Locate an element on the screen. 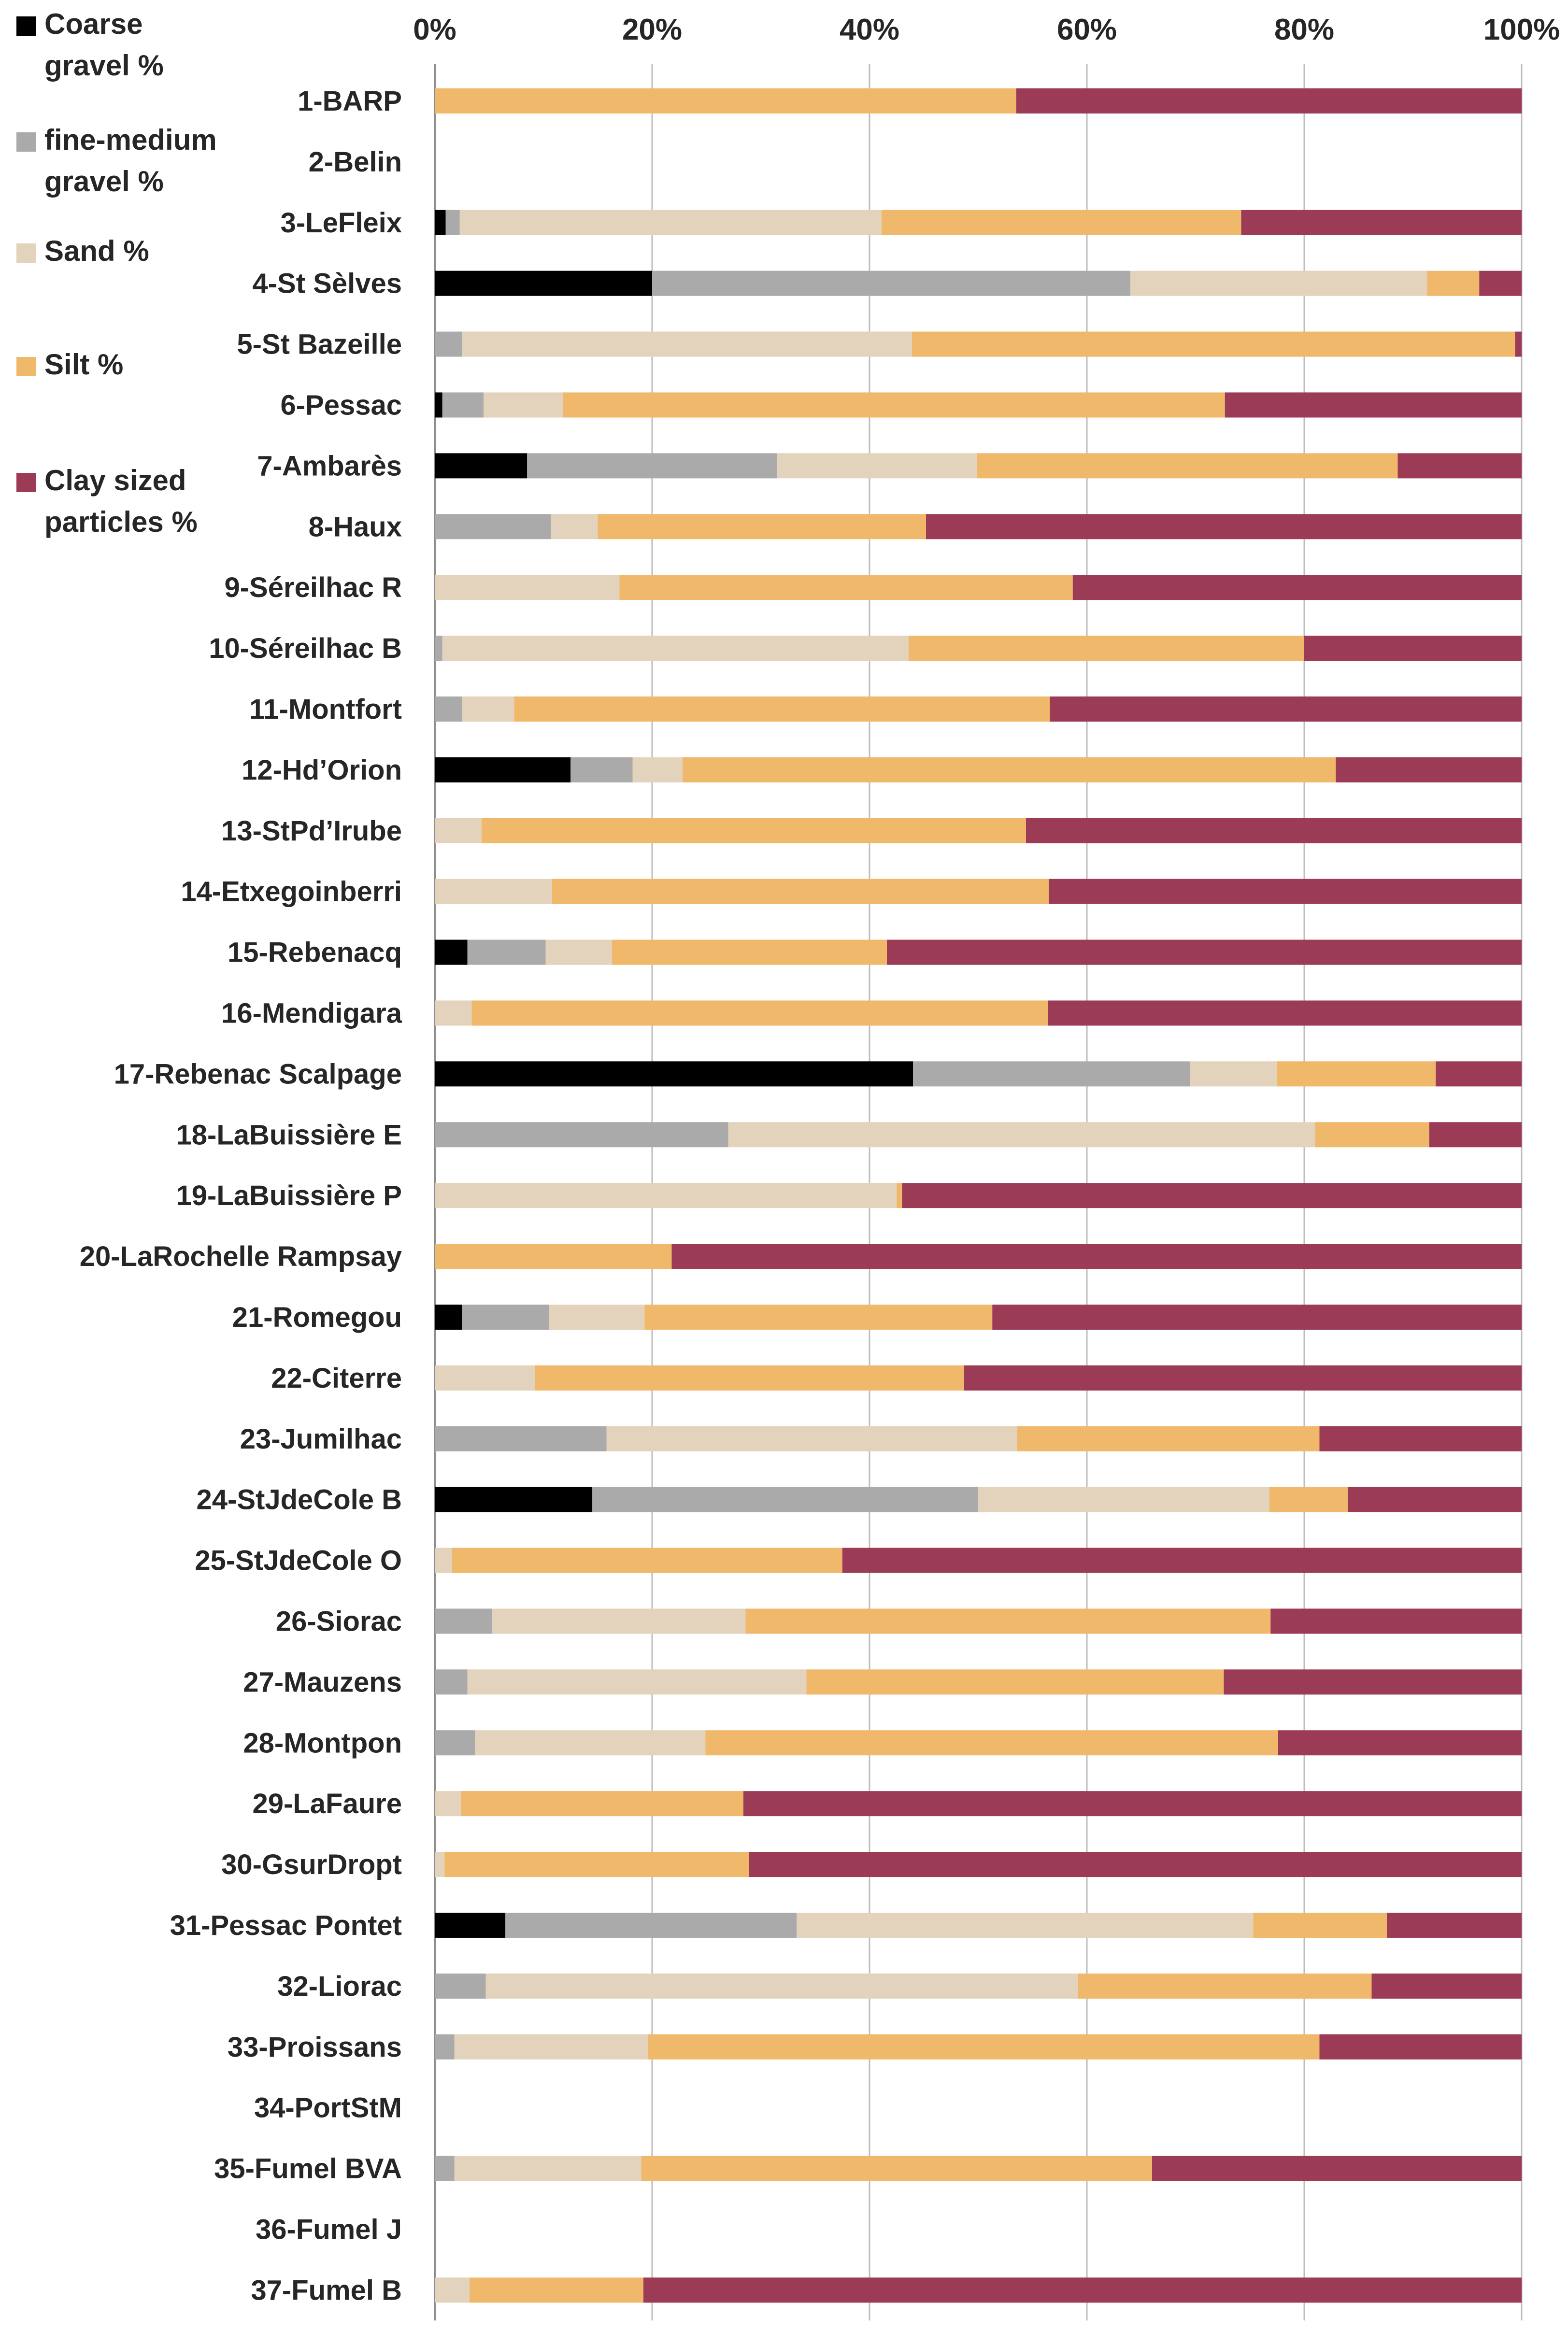  category-label: 23-Jumilhac is located at coordinates (321, 1439).